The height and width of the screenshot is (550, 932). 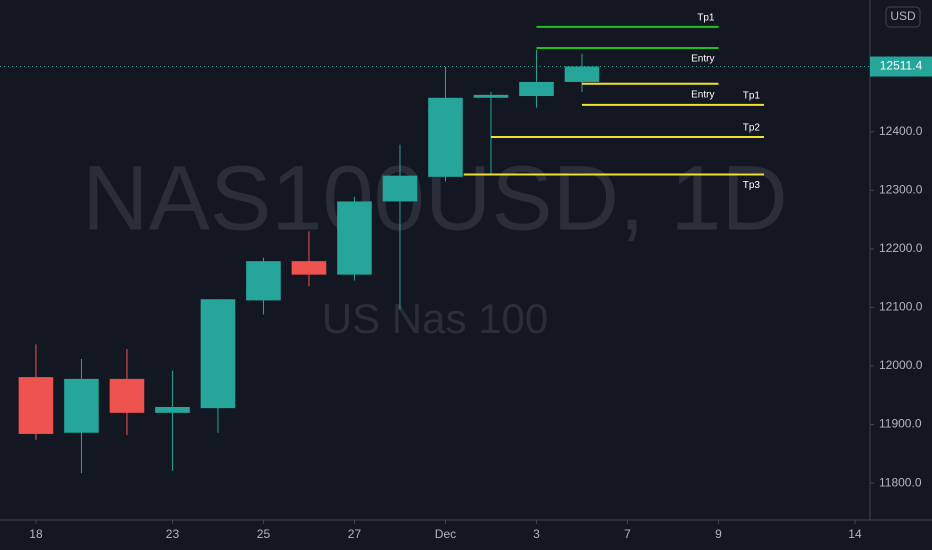 I want to click on x-tick-label: 14, so click(x=855, y=534).